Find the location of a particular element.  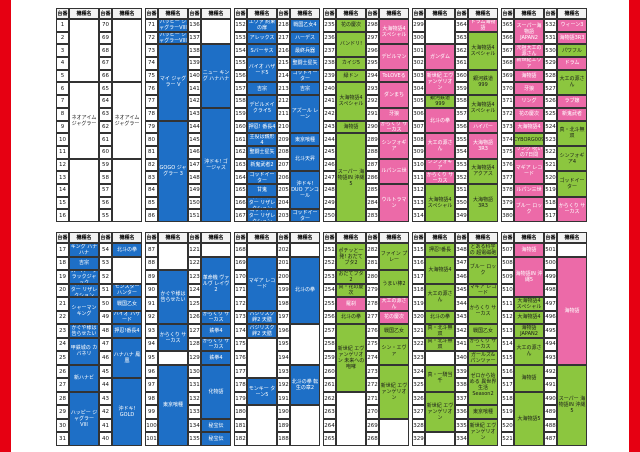

machine-number: 347 is located at coordinates (461, 263).